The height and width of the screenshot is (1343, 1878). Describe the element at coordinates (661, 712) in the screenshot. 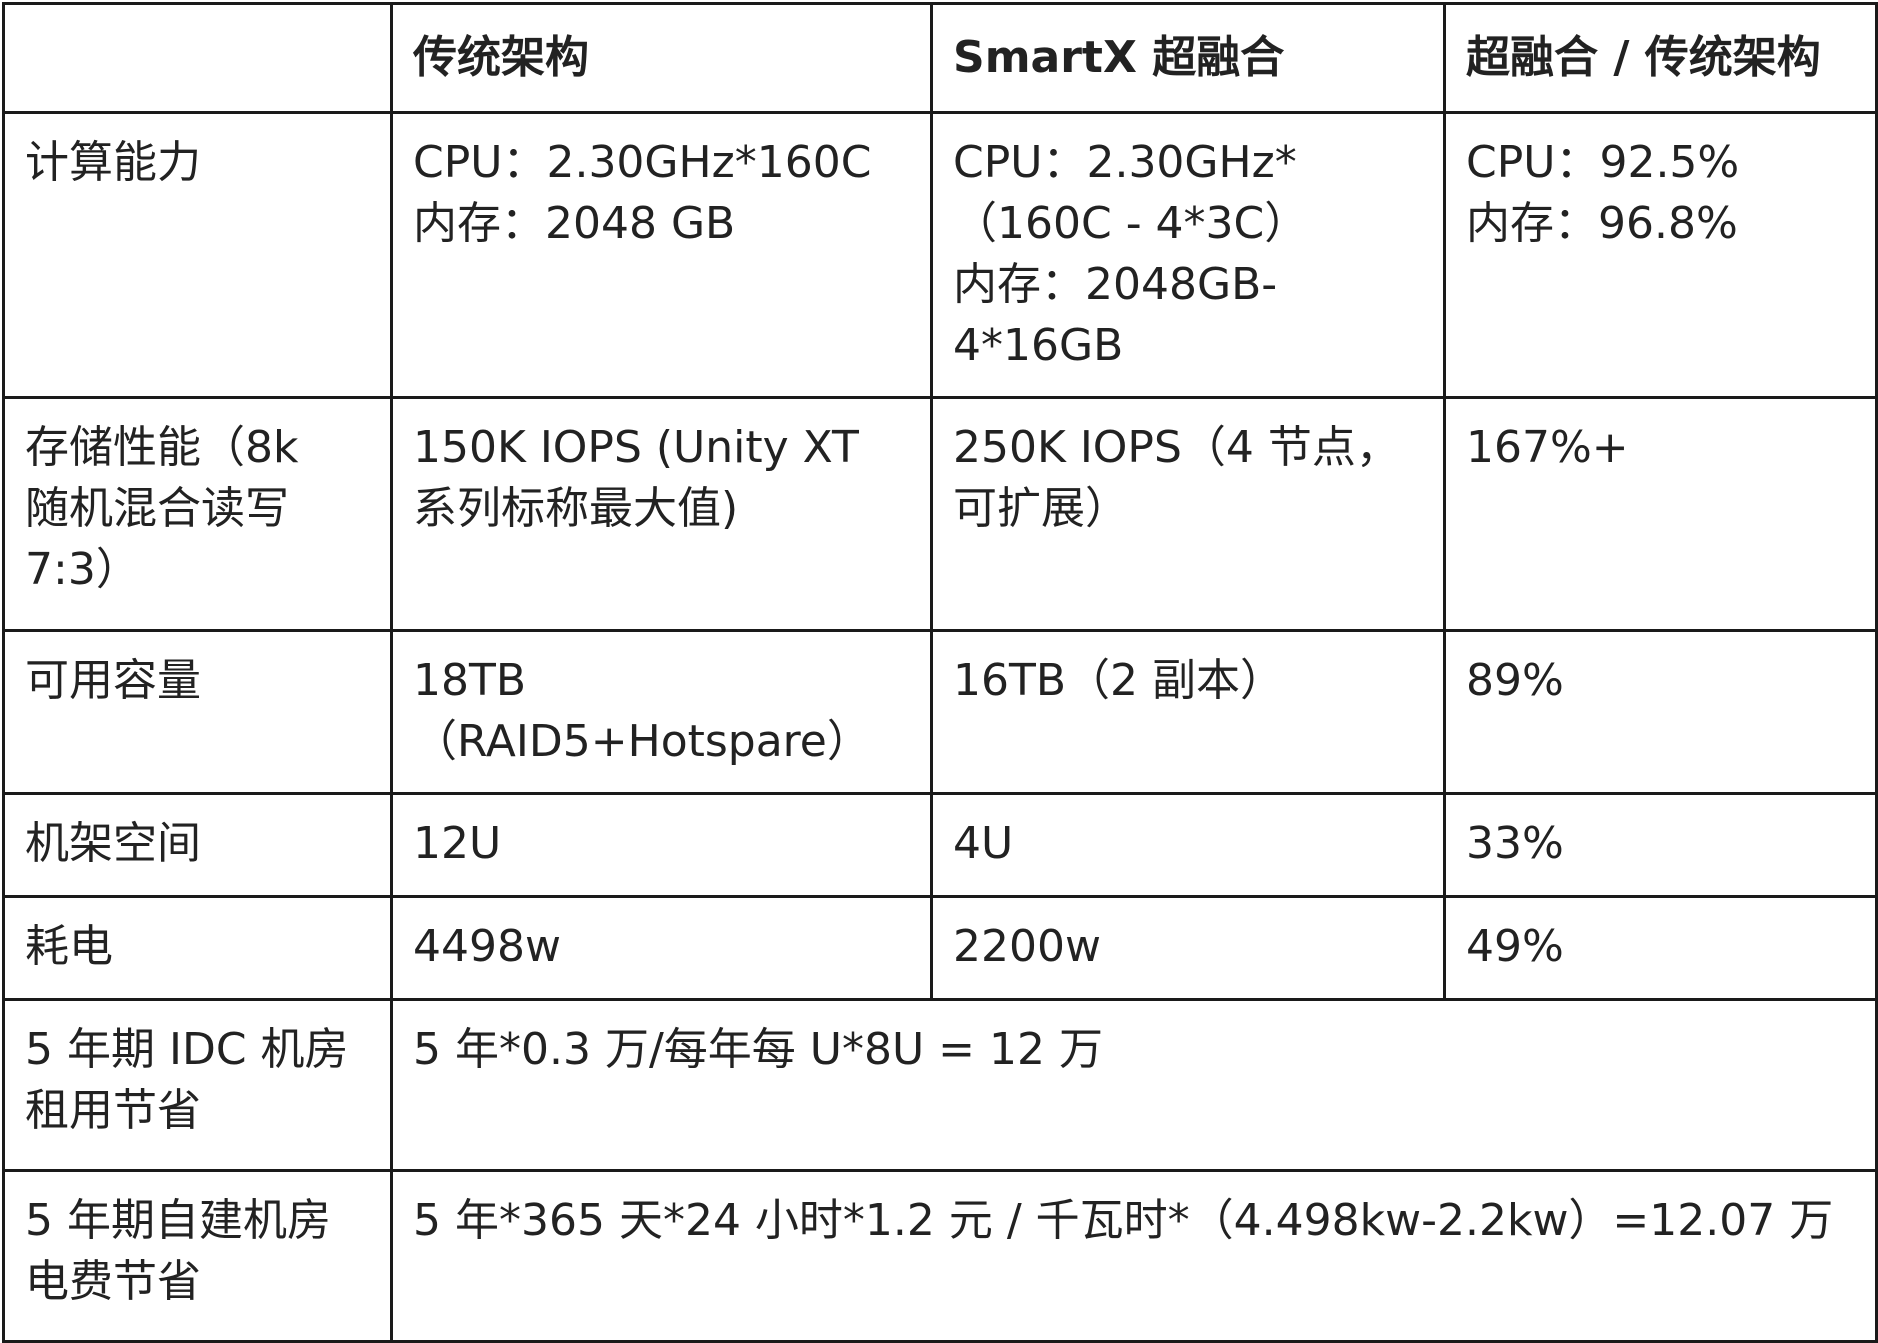

I see `traditional-cell: 18TB （RAID5+Hotspare）` at that location.